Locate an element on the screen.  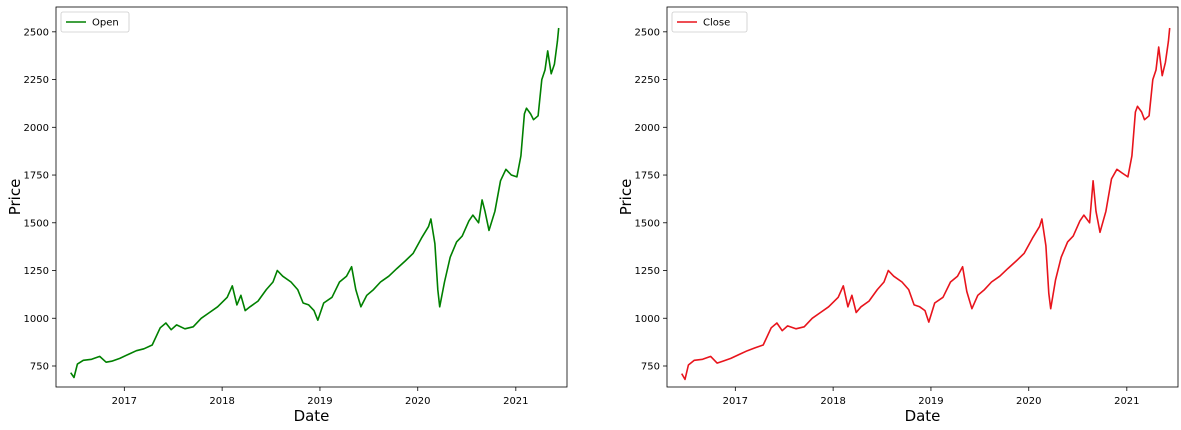
legend: Open is located at coordinates (95, 22).